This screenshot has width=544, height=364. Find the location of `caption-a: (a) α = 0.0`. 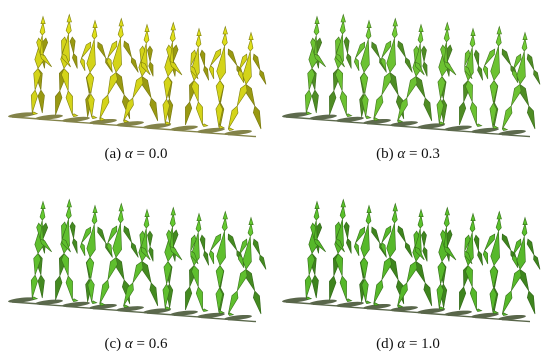

caption-a: (a) α = 0.0 is located at coordinates (136, 154).